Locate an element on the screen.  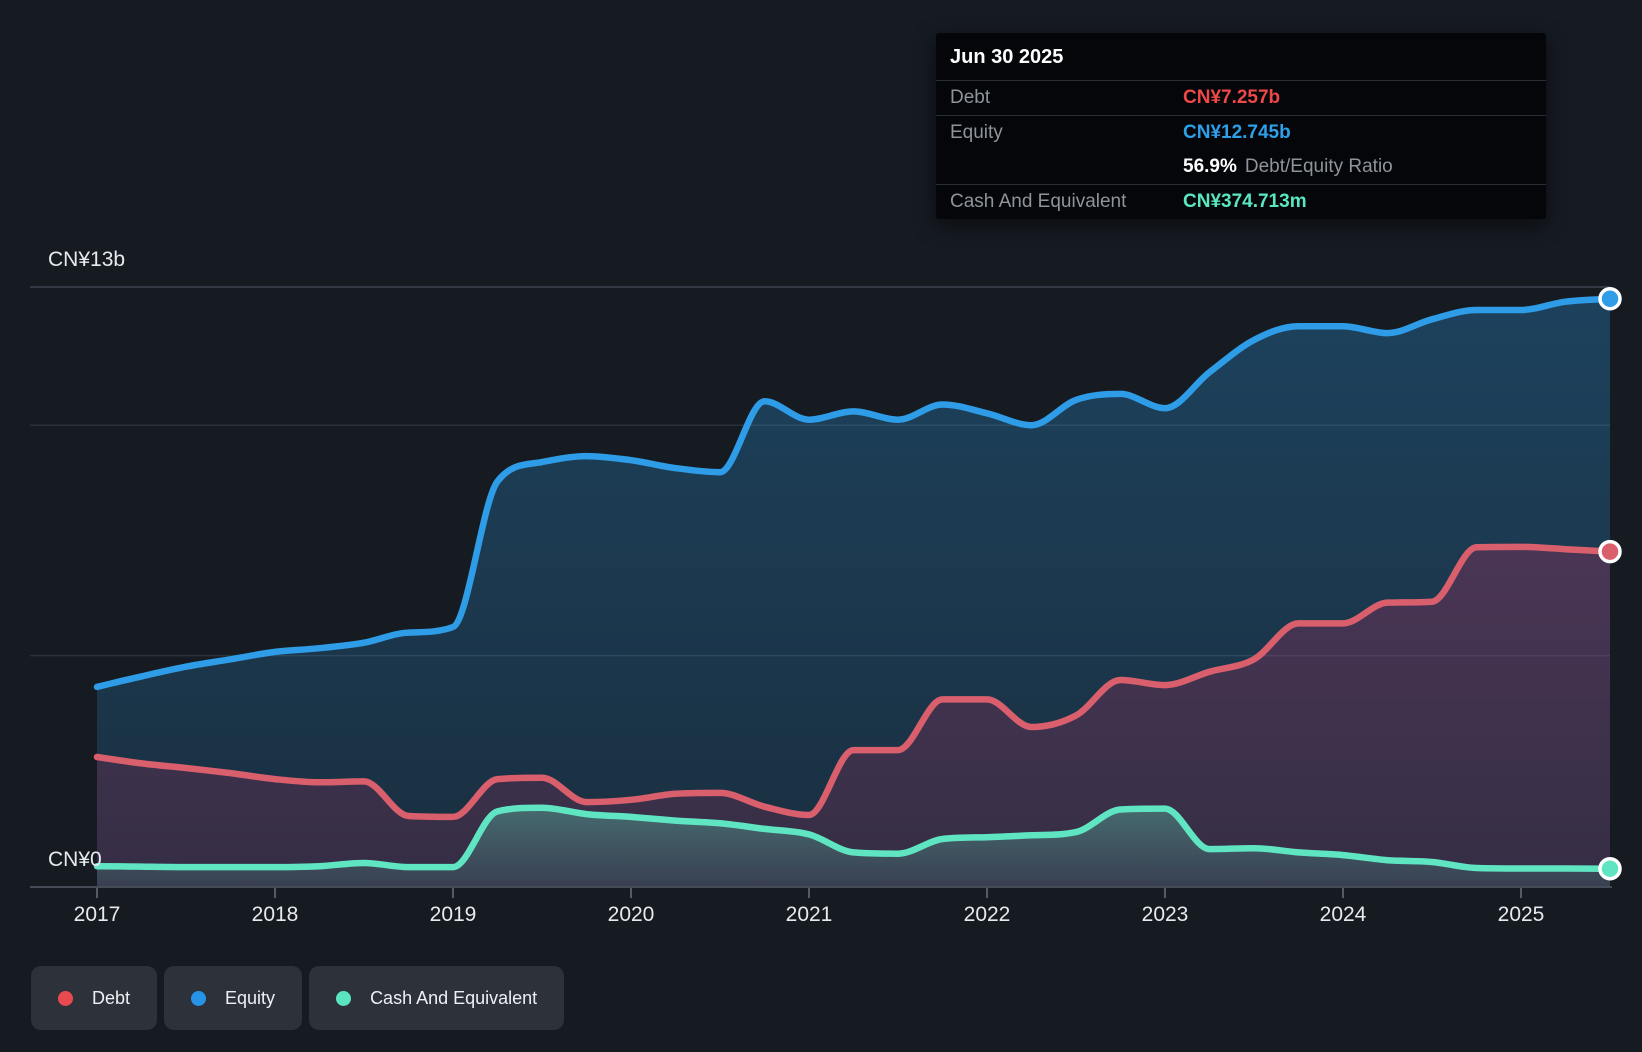
x-axis-label-2019: 2019 is located at coordinates (453, 914).